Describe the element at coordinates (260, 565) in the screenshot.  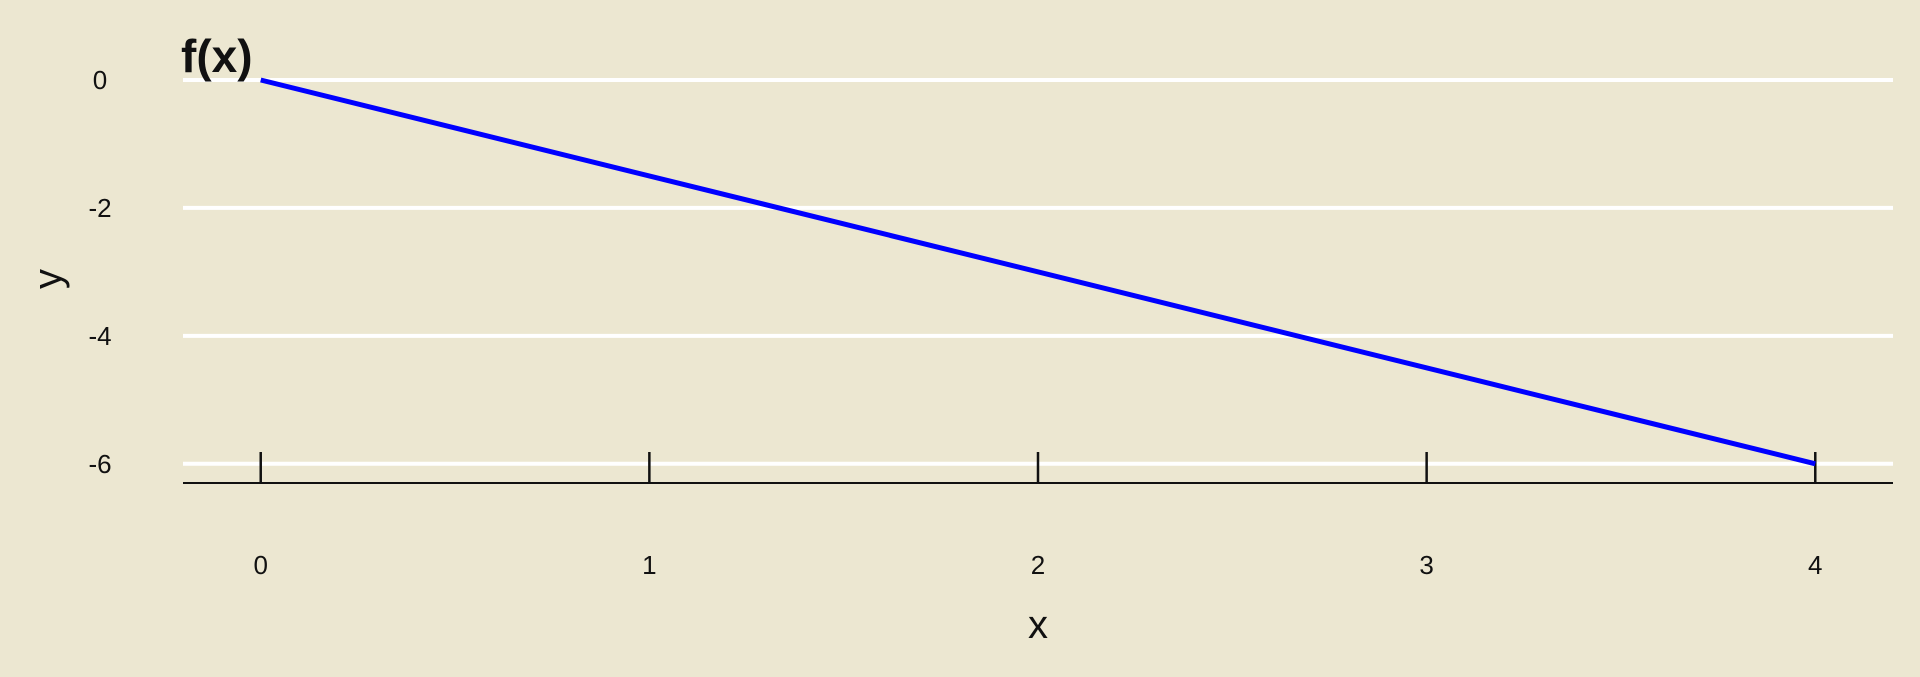
I see `x-tick-label: 0` at that location.